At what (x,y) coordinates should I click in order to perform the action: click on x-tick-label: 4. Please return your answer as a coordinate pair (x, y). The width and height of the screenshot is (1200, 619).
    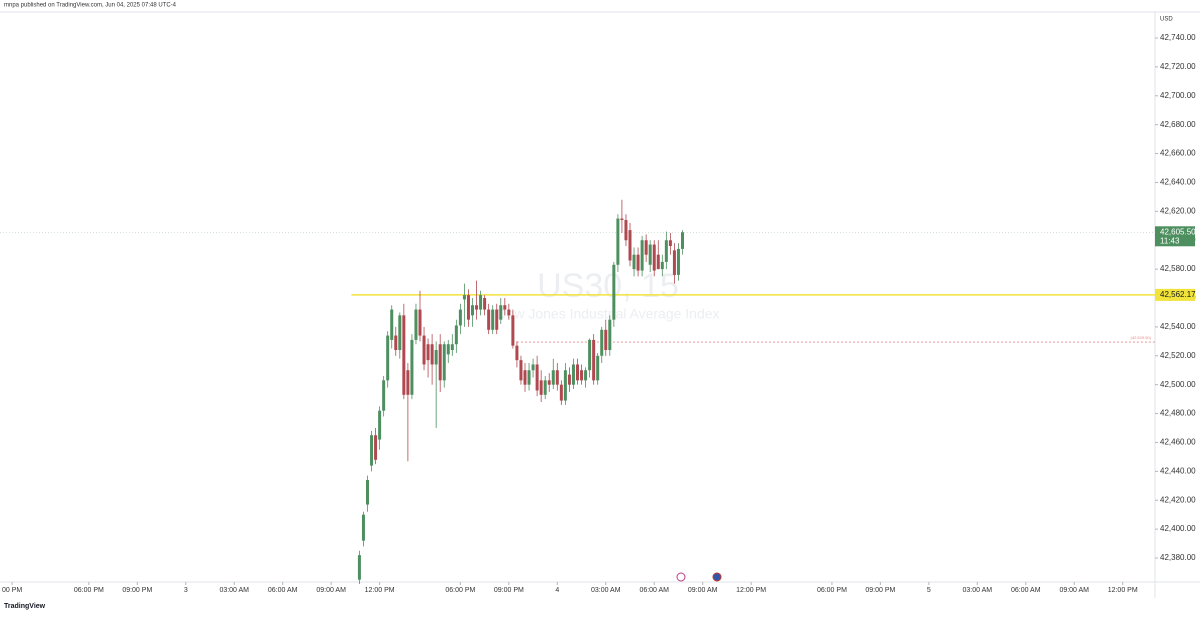
    Looking at the image, I should click on (557, 590).